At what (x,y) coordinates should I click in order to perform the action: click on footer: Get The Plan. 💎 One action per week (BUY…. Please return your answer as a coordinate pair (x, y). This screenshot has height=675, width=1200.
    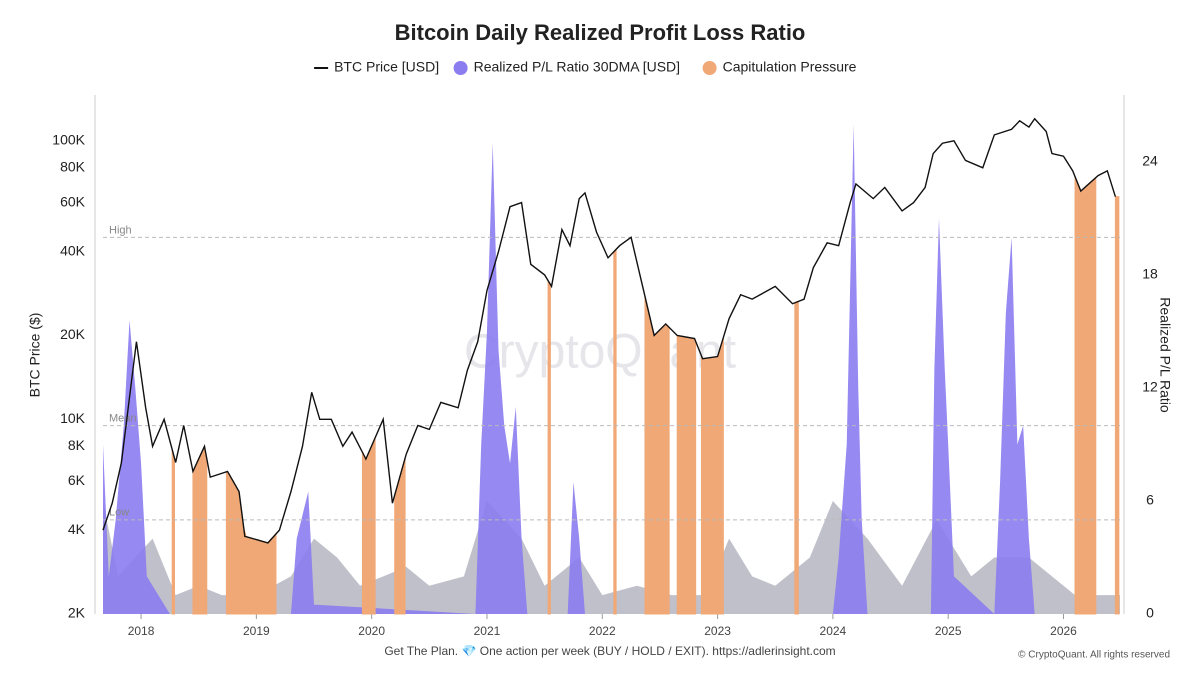
    Looking at the image, I should click on (609, 651).